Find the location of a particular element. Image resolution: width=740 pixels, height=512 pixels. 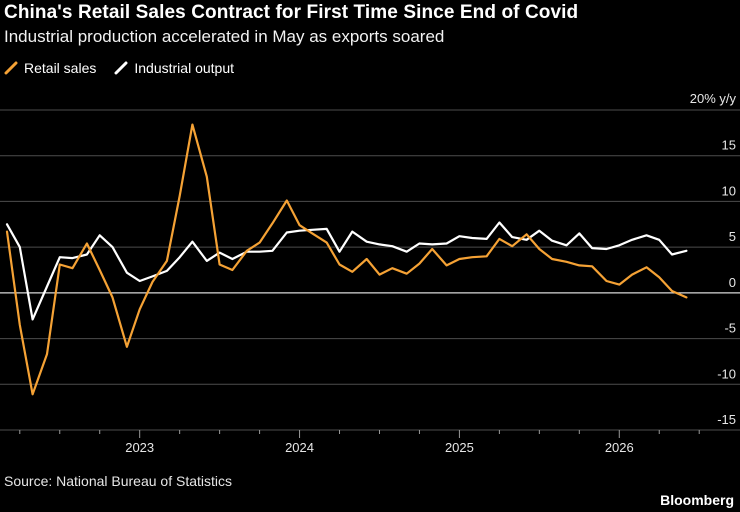

legend-item-retail: Retail sales is located at coordinates (50, 68).